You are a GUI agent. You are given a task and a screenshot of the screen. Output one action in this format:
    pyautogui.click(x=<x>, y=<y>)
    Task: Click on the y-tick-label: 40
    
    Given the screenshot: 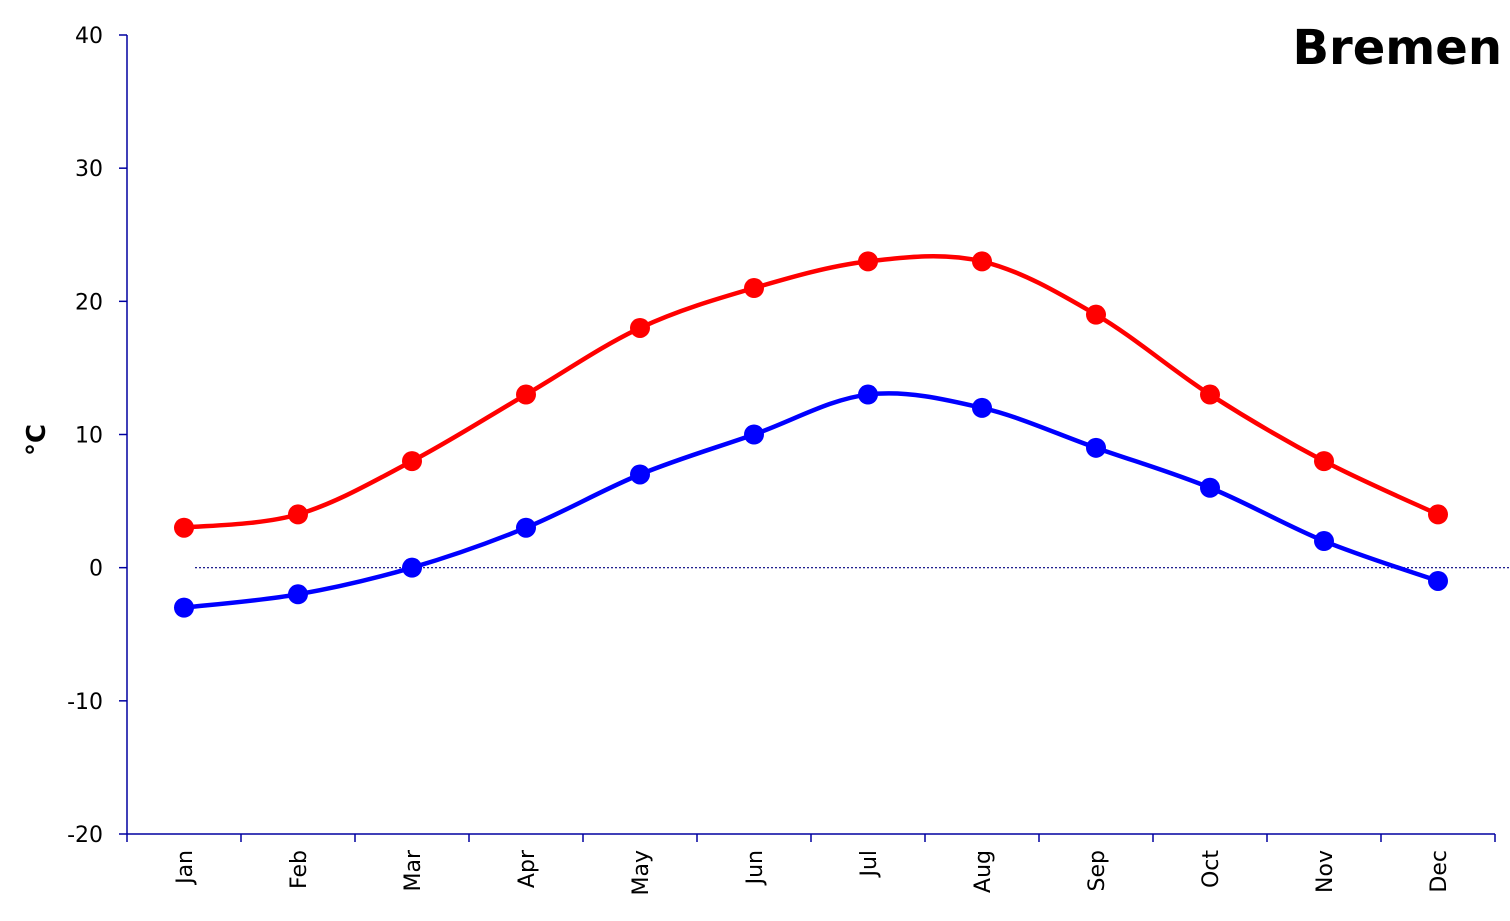 What is the action you would take?
    pyautogui.click(x=89, y=36)
    